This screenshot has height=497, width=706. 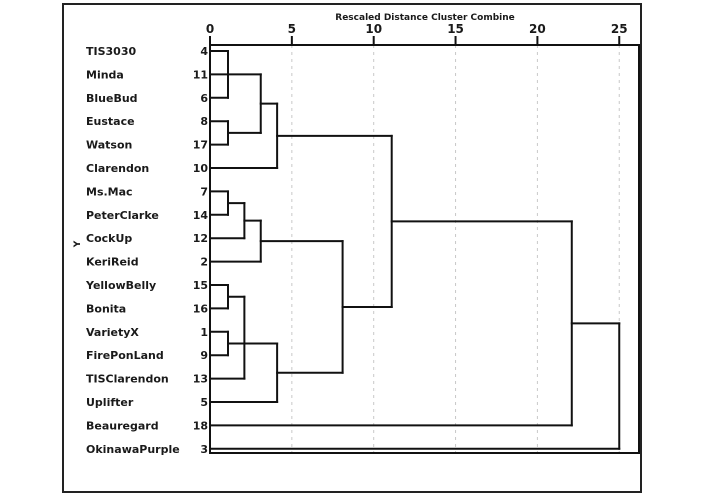 What do you see at coordinates (204, 98) in the screenshot?
I see `leaf-case-number: 6` at bounding box center [204, 98].